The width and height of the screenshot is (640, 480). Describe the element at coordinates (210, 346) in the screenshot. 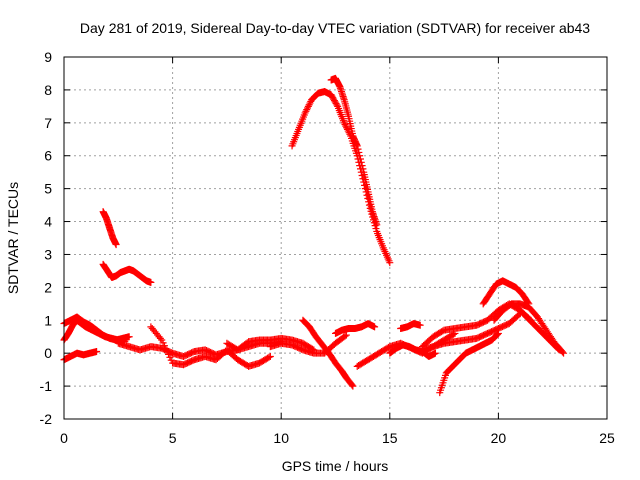

I see `series-mid-band-b` at that location.